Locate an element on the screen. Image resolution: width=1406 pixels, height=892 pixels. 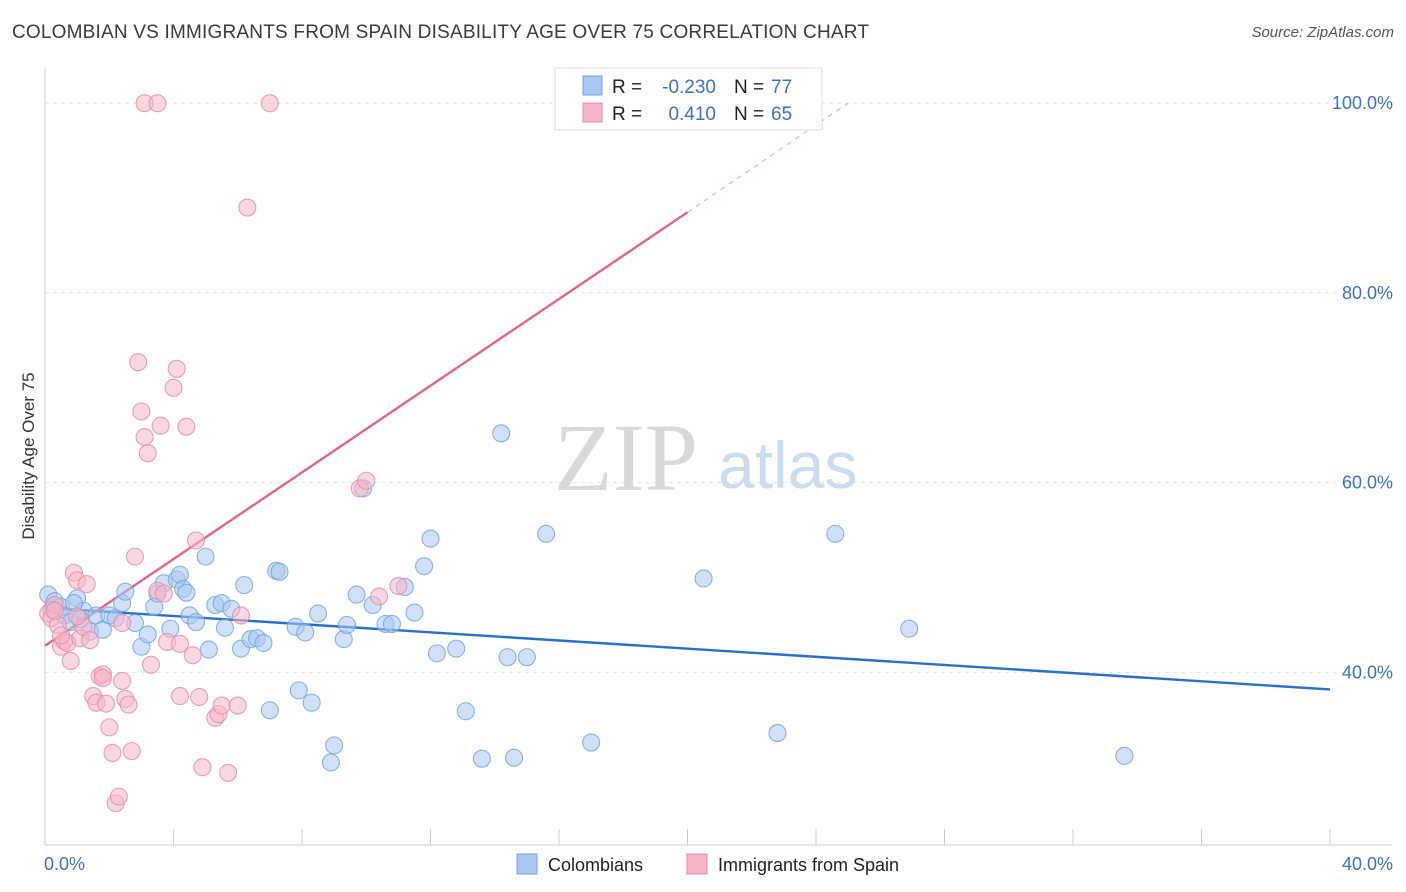
y-tick-label: 100.0% is located at coordinates (1362, 103).